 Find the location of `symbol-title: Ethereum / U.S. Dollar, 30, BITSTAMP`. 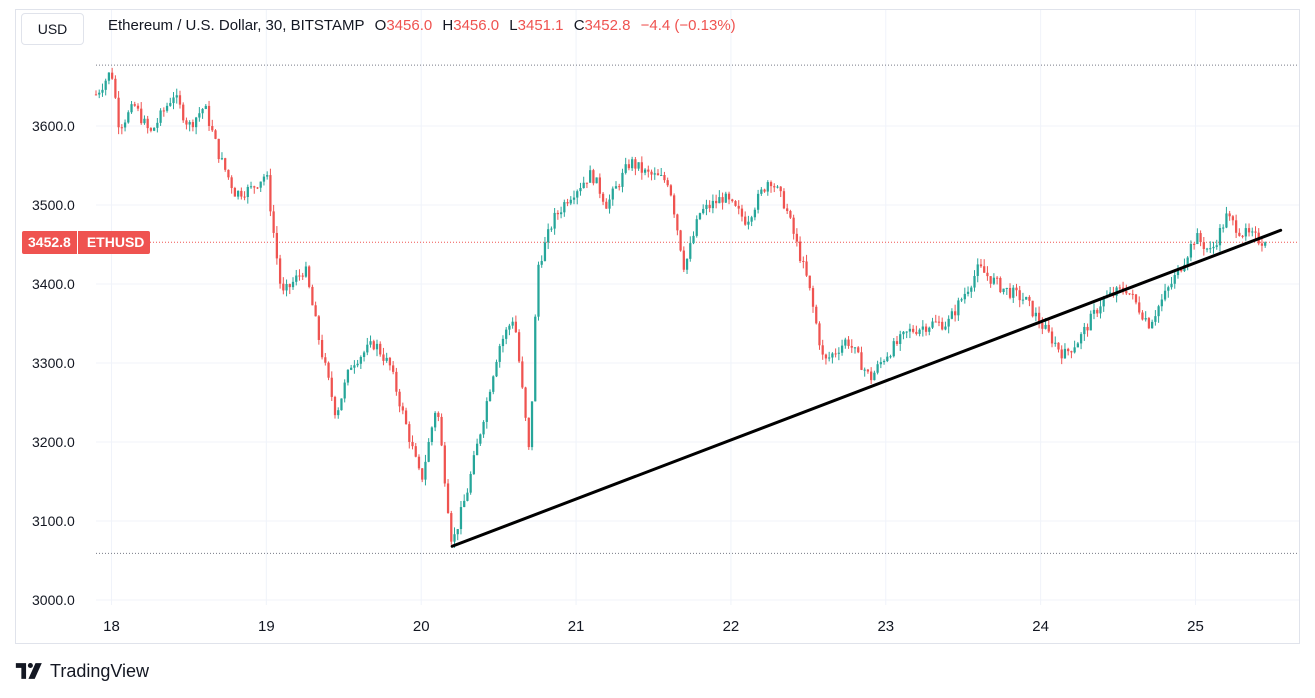

symbol-title: Ethereum / U.S. Dollar, 30, BITSTAMP is located at coordinates (236, 25).